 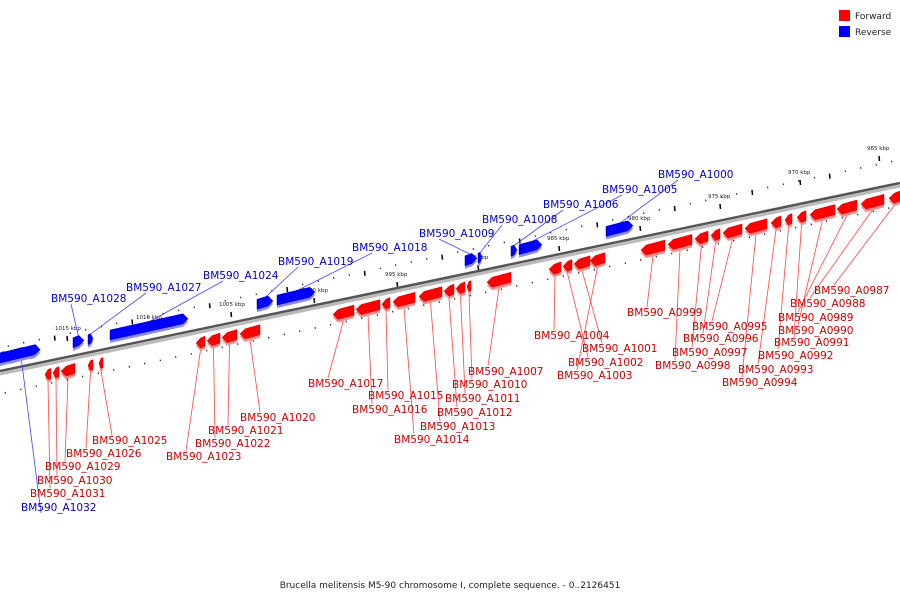 I want to click on gene-label-bm590_a1019: BM590_A1019, so click(x=315, y=262).